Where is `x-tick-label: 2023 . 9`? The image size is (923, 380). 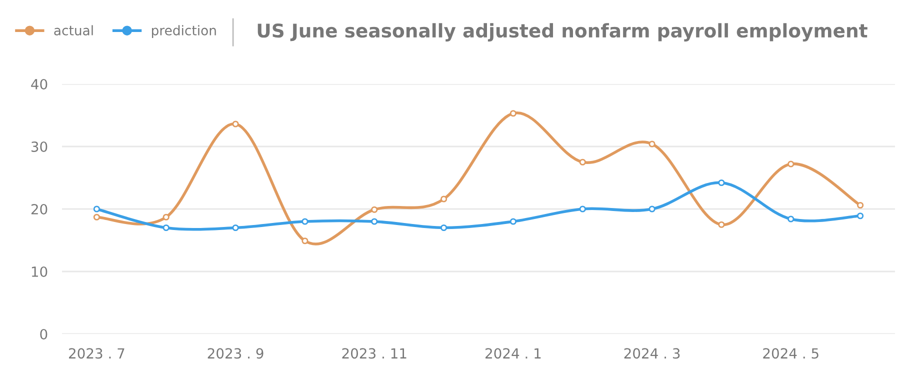 x-tick-label: 2023 . 9 is located at coordinates (236, 353).